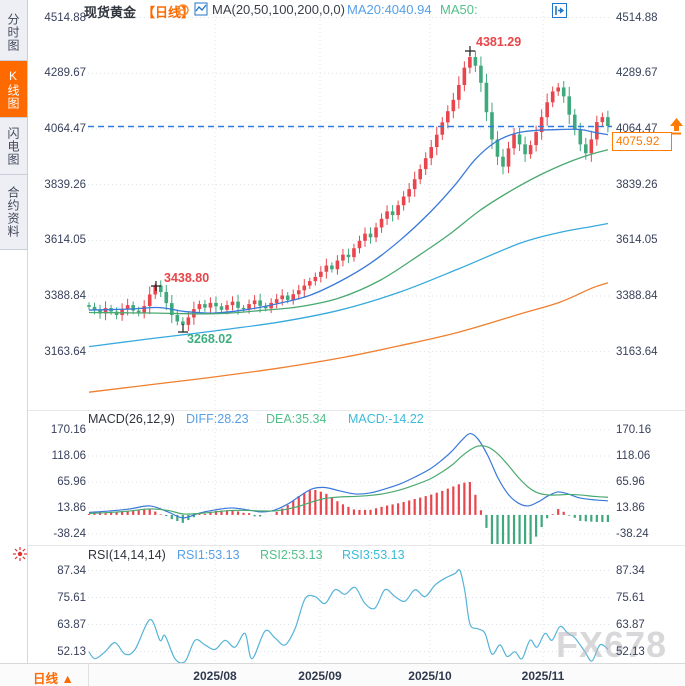 Image resolution: width=685 pixels, height=686 pixels. I want to click on price-axis-label-right: 4289.67, so click(637, 73).